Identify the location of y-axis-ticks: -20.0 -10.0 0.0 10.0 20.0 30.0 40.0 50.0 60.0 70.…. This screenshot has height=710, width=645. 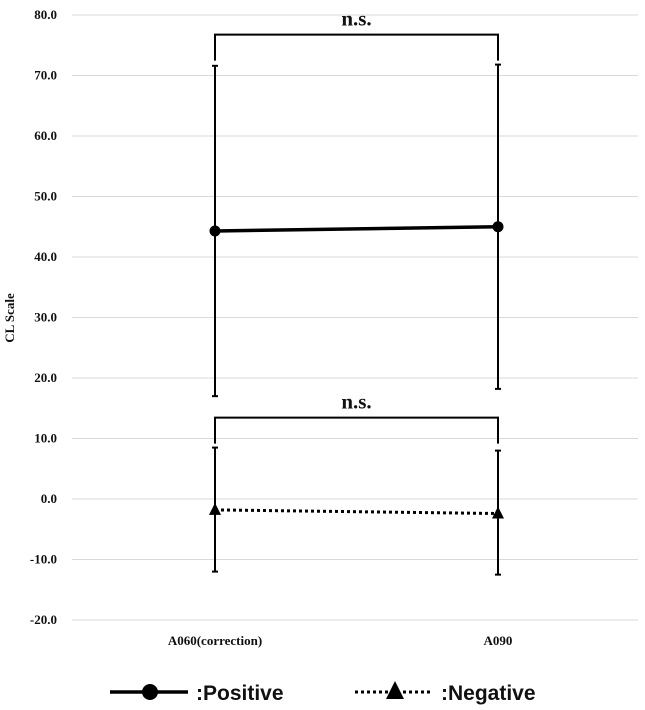
(43, 317).